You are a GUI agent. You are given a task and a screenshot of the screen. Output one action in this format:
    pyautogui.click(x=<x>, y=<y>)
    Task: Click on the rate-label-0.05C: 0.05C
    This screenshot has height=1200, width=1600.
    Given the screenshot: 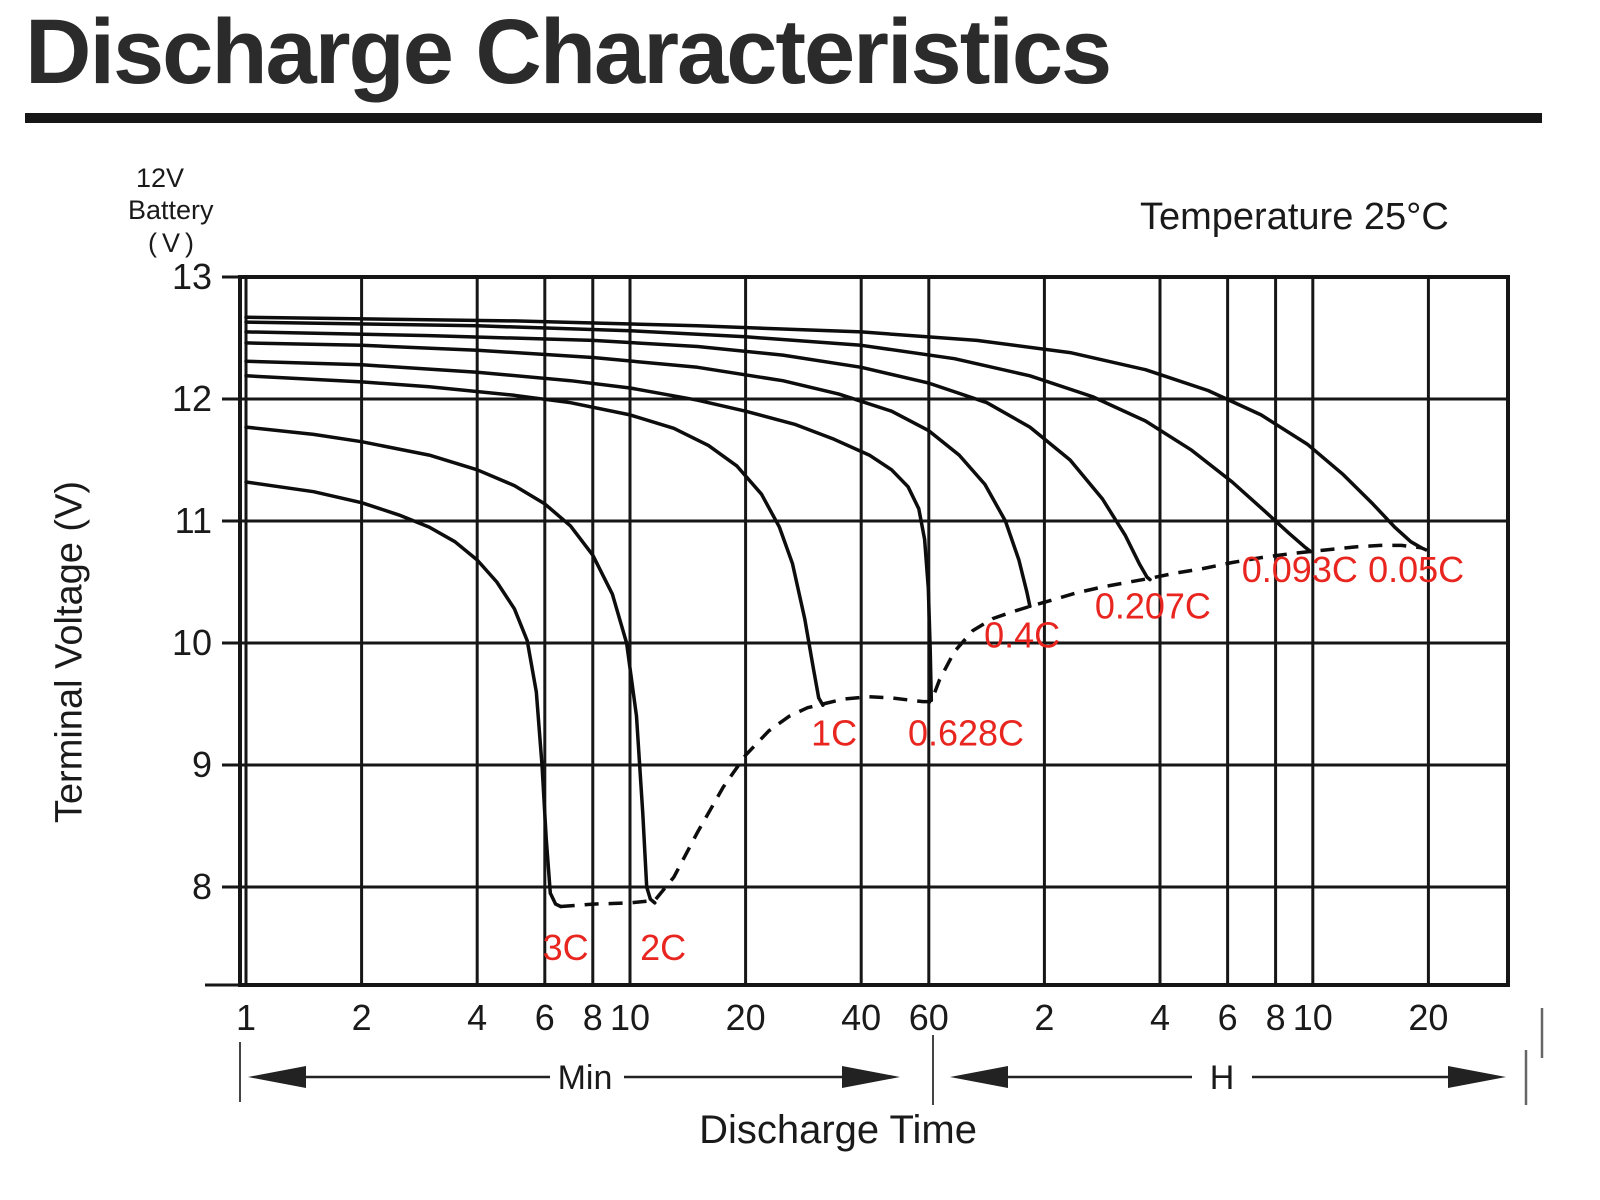 What is the action you would take?
    pyautogui.click(x=1416, y=569)
    